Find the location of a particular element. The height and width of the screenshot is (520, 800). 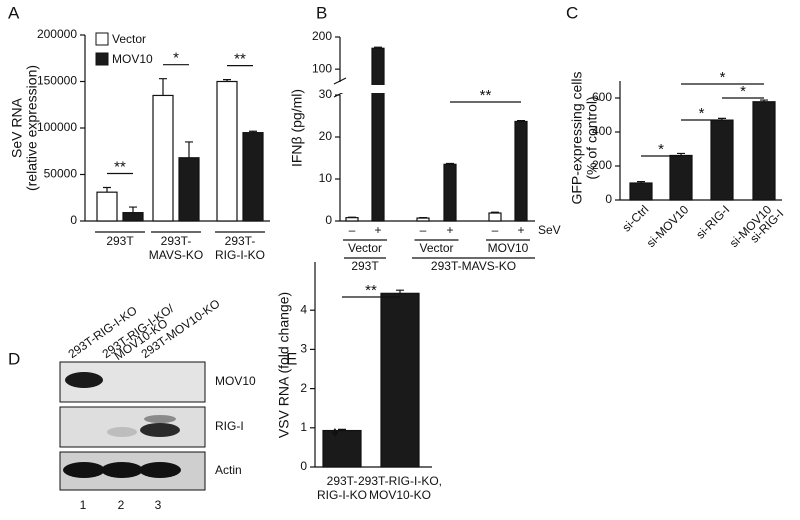

blot-row-label: RIG-I is located at coordinates (229, 426).